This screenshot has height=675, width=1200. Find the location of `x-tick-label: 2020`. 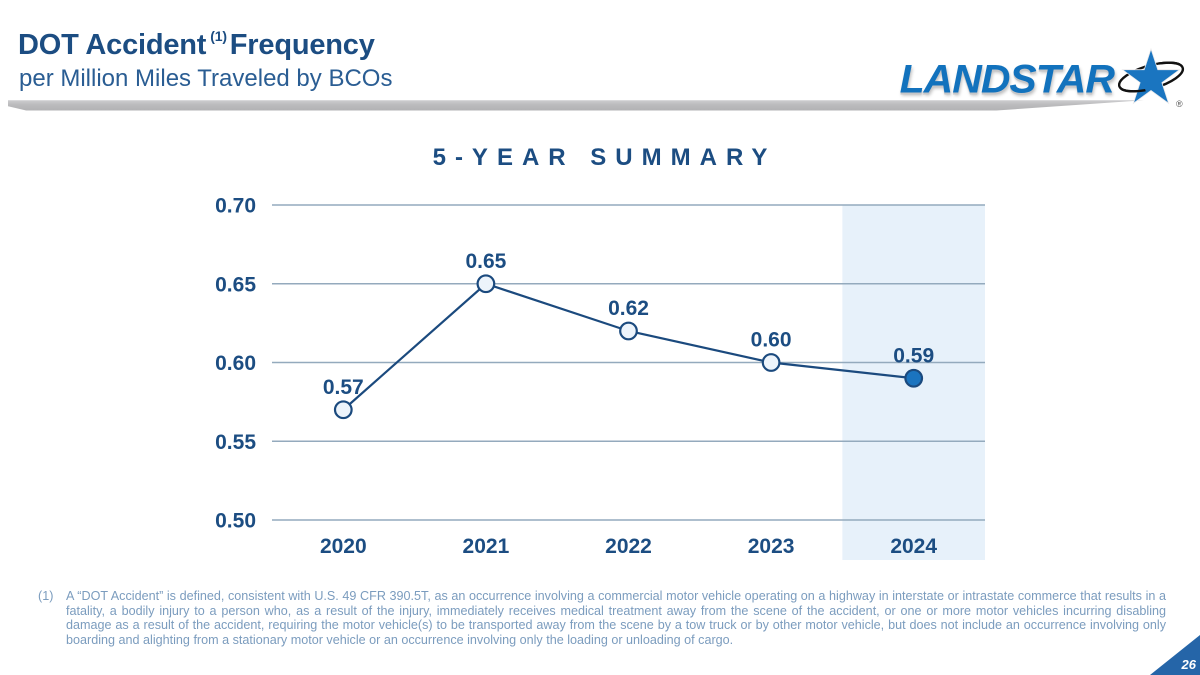

x-tick-label: 2020 is located at coordinates (343, 546).